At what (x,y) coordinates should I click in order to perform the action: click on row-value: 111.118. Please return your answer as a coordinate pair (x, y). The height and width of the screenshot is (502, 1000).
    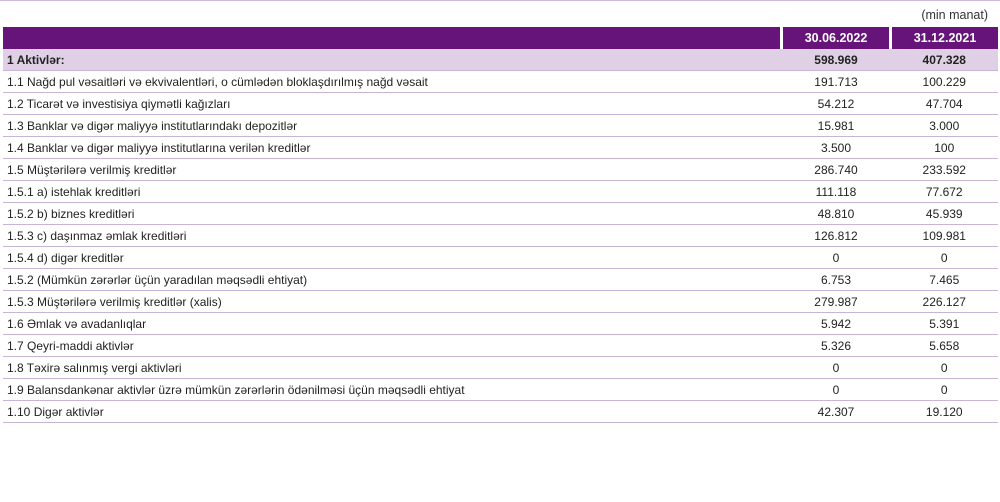
    Looking at the image, I should click on (836, 191).